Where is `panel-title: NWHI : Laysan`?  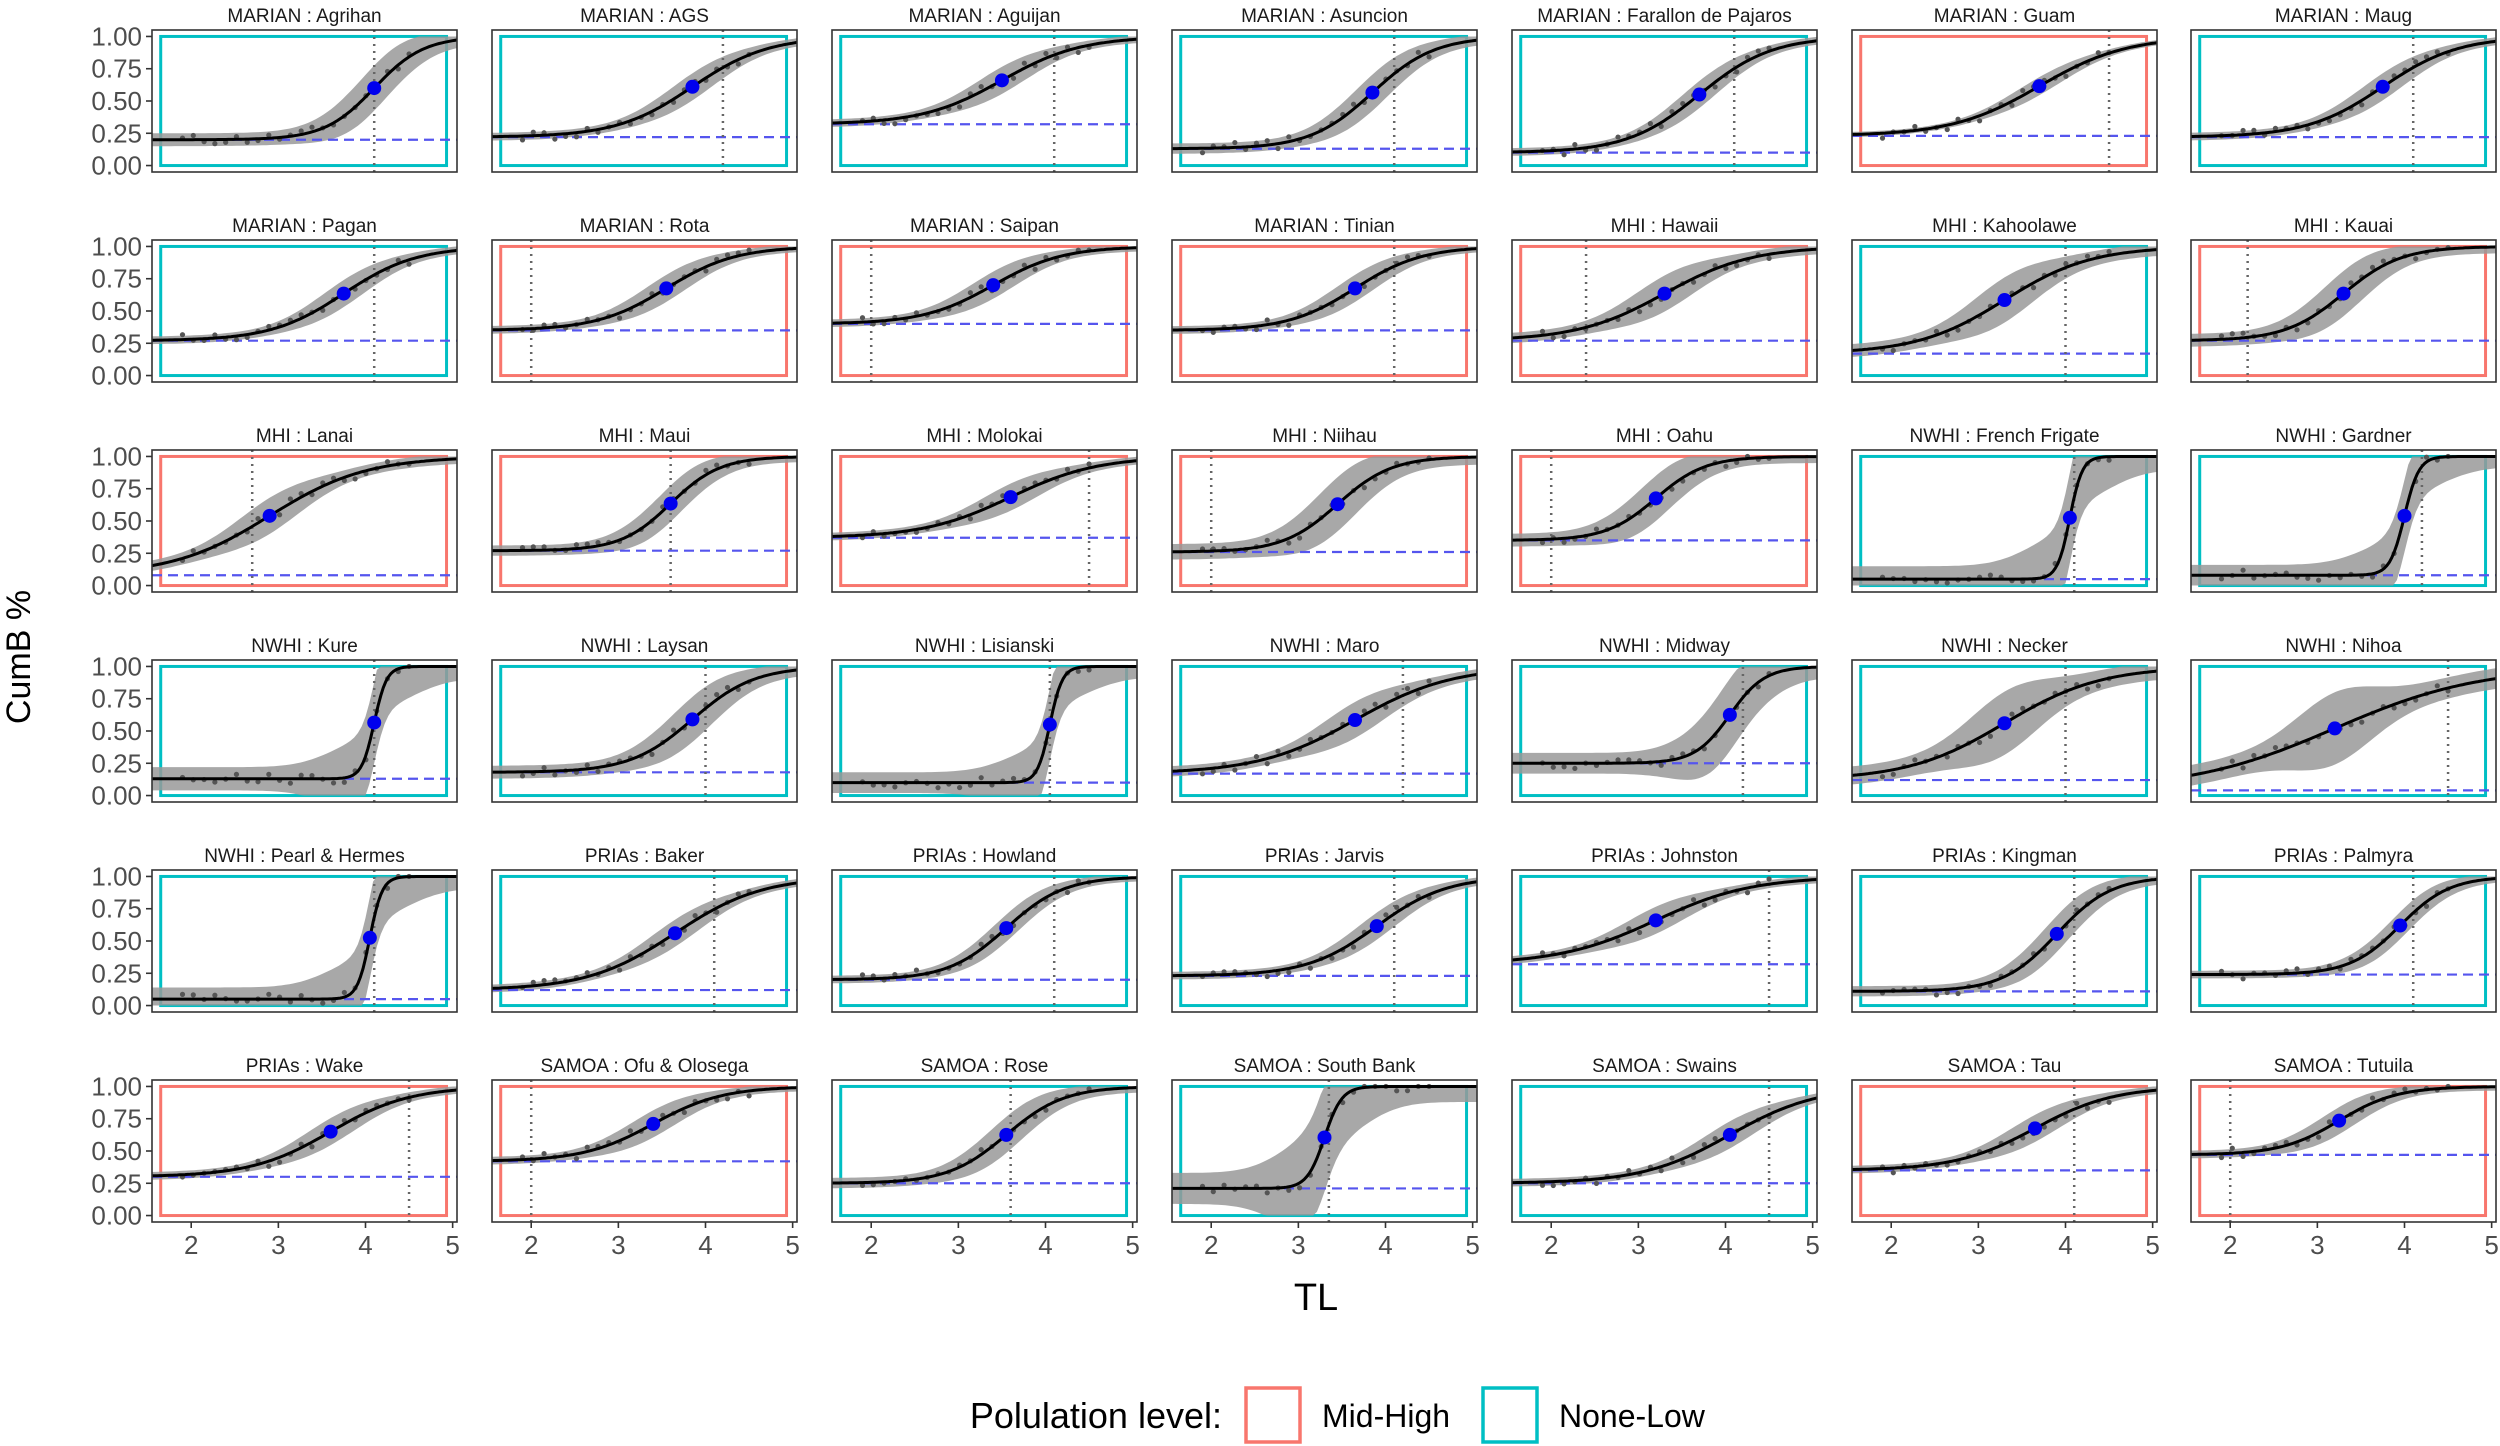 panel-title: NWHI : Laysan is located at coordinates (645, 646).